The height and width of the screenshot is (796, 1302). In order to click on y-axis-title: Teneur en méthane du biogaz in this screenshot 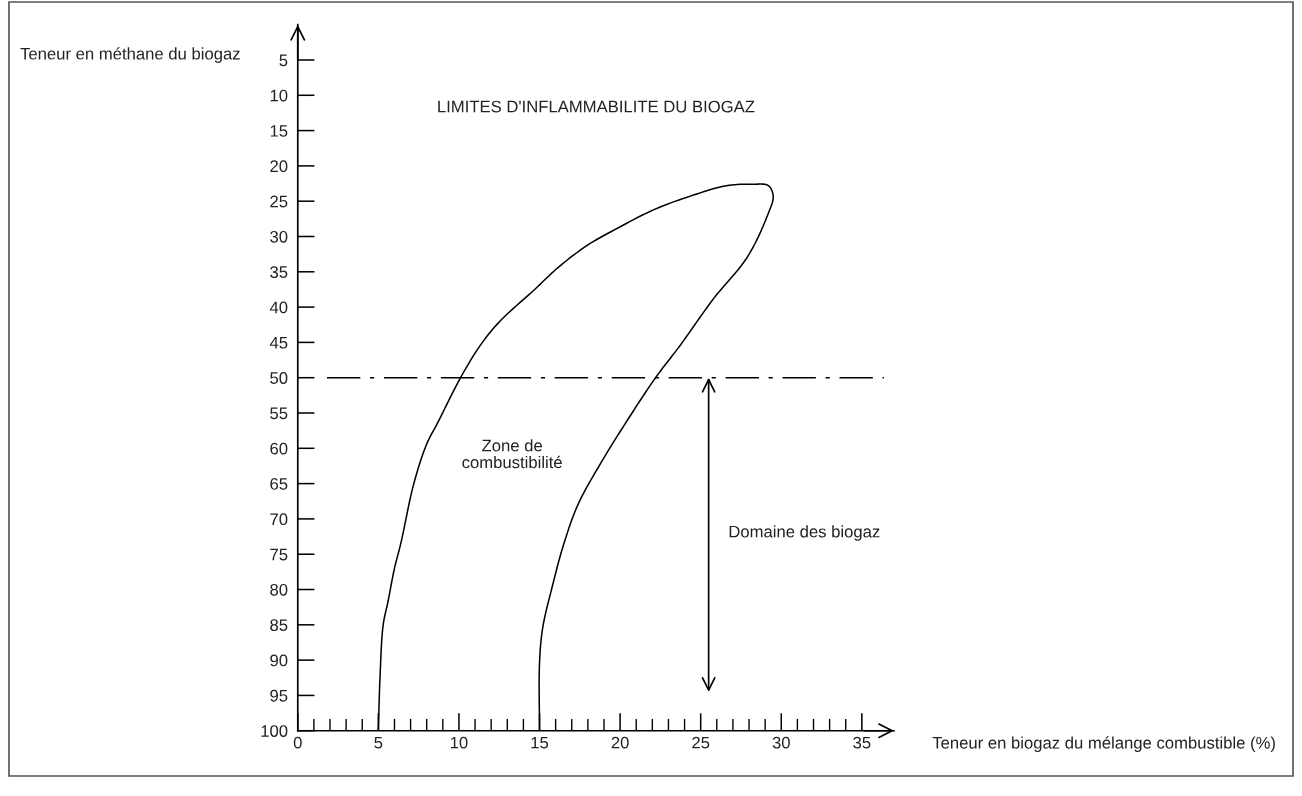, I will do `click(130, 55)`.